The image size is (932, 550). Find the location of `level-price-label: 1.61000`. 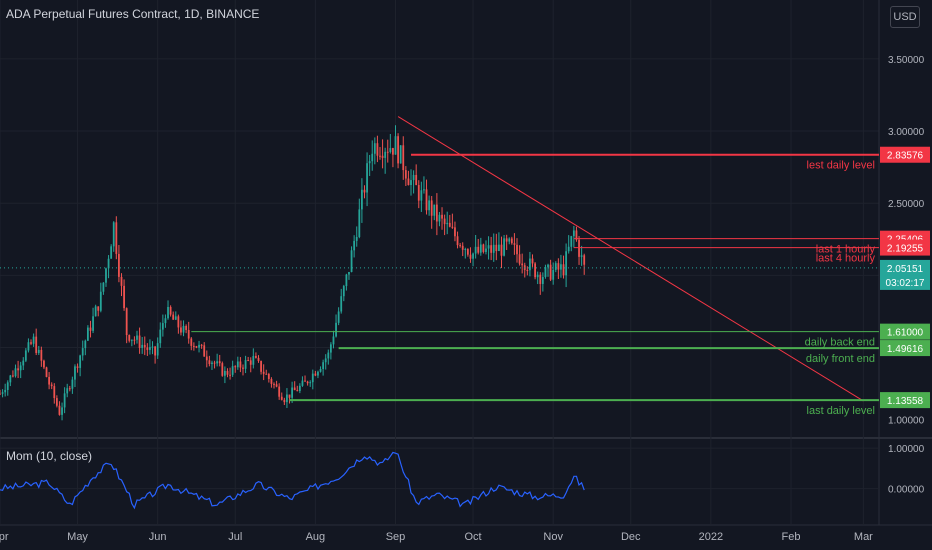

level-price-label: 1.61000 is located at coordinates (905, 333).